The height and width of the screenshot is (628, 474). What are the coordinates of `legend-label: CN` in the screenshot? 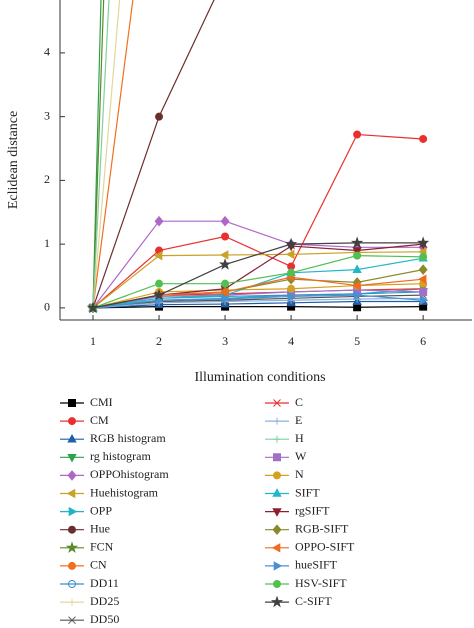 It's located at (98, 565).